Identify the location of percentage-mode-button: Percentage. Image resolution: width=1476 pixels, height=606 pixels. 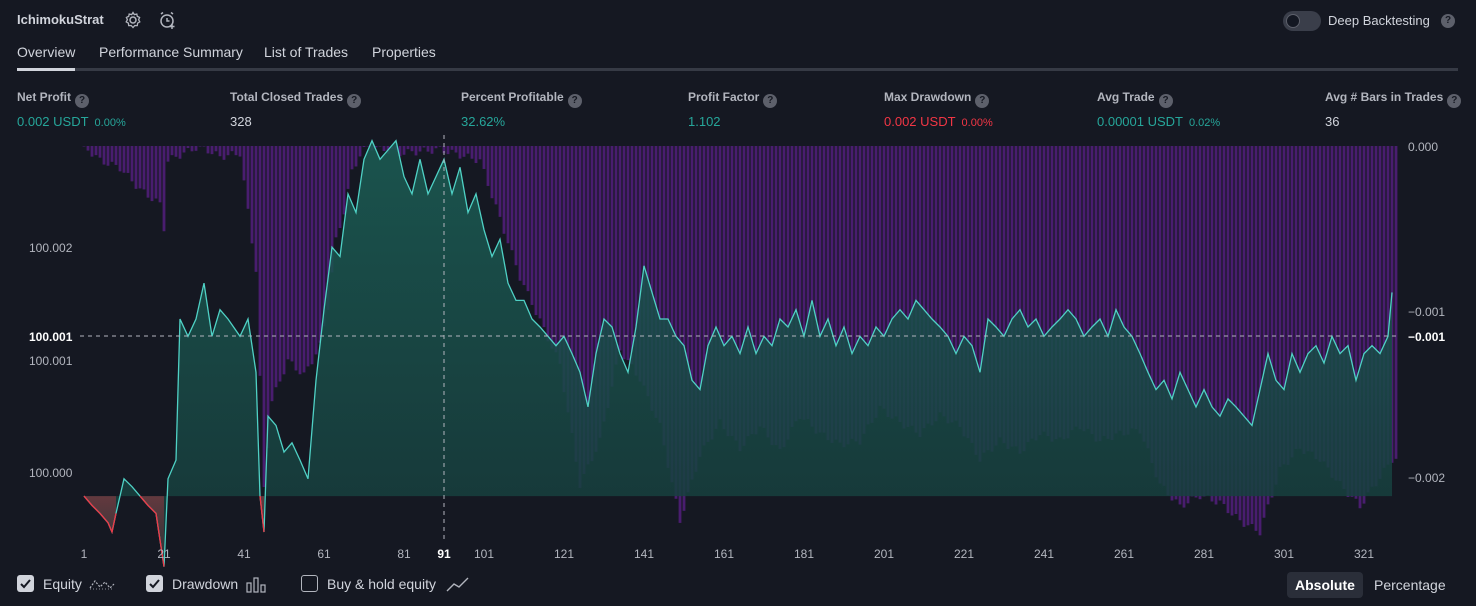
(1410, 585).